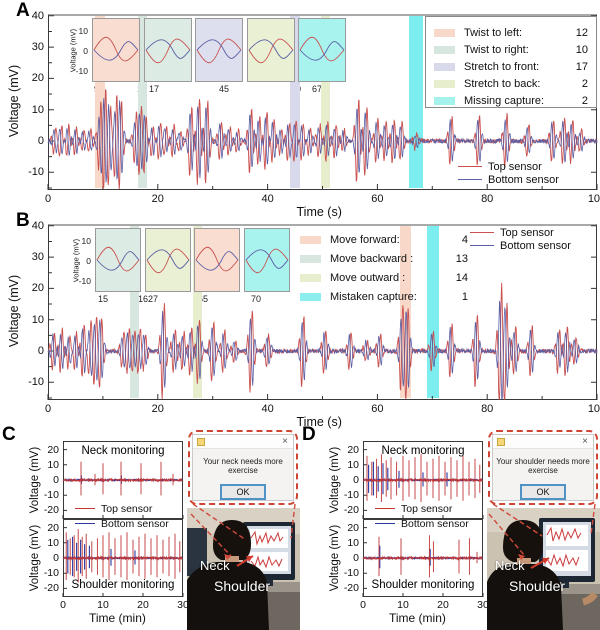 Image resolution: width=600 pixels, height=630 pixels. What do you see at coordinates (545, 561) in the screenshot?
I see `arrowhead-screen` at bounding box center [545, 561].